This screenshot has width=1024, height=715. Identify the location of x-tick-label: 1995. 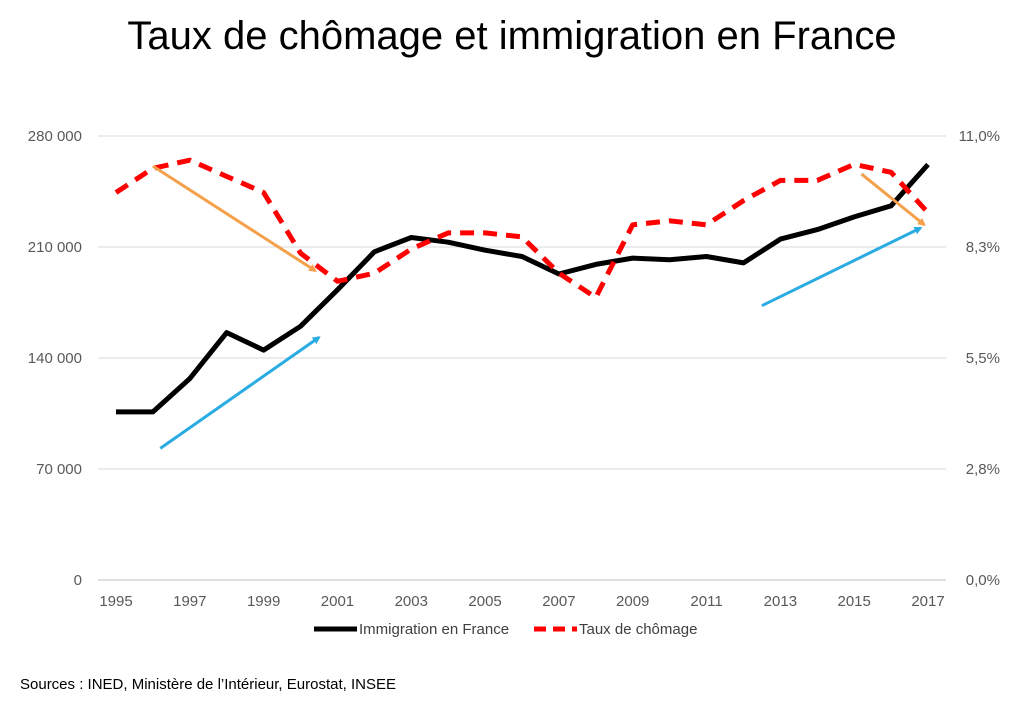
(115, 601).